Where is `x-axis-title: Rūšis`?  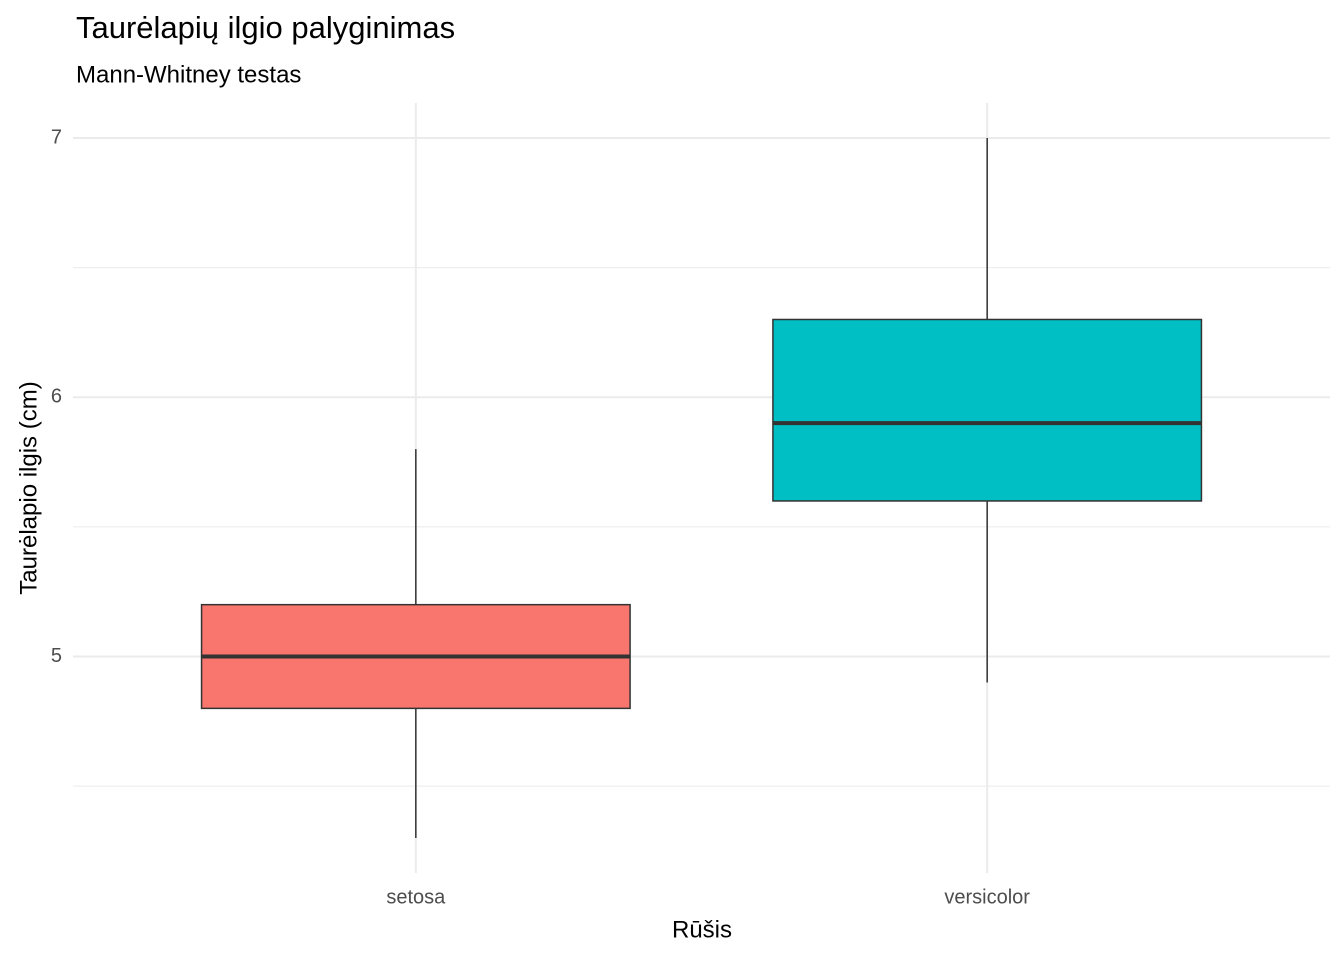
x-axis-title: Rūšis is located at coordinates (702, 929).